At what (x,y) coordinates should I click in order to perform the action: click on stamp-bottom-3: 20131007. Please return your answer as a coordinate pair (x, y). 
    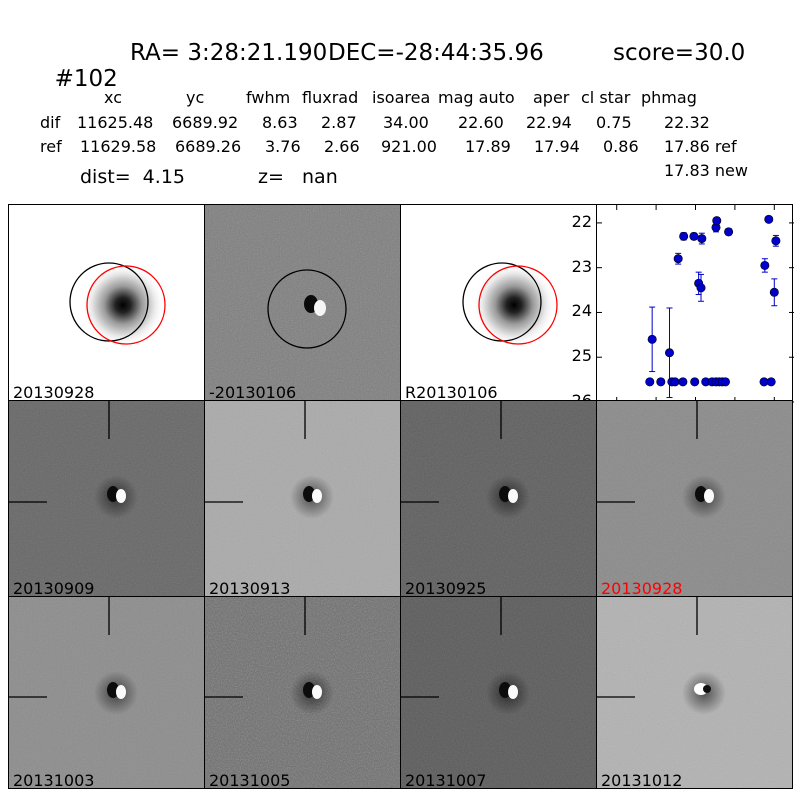
    Looking at the image, I should click on (498, 692).